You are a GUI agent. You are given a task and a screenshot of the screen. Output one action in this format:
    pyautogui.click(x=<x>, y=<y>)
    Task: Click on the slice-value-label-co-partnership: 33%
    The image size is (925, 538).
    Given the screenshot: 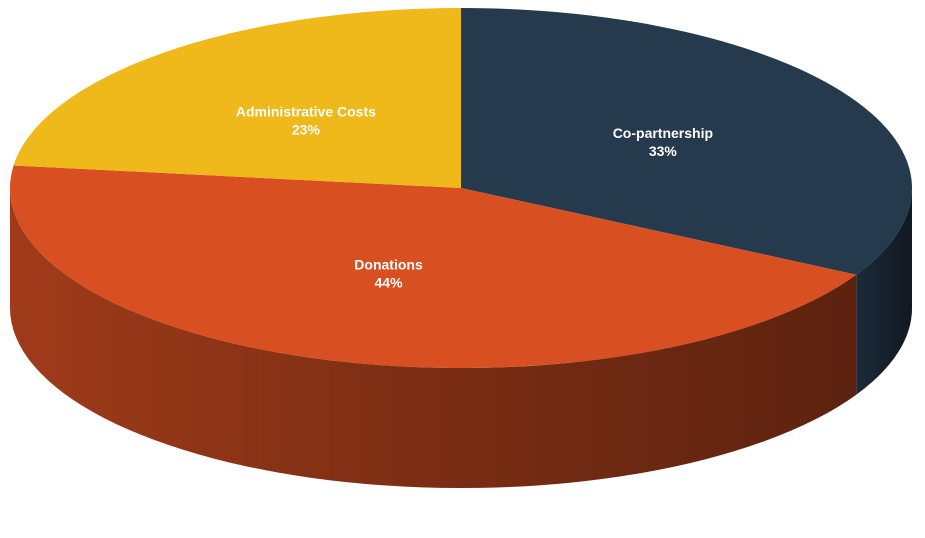 What is the action you would take?
    pyautogui.click(x=663, y=151)
    